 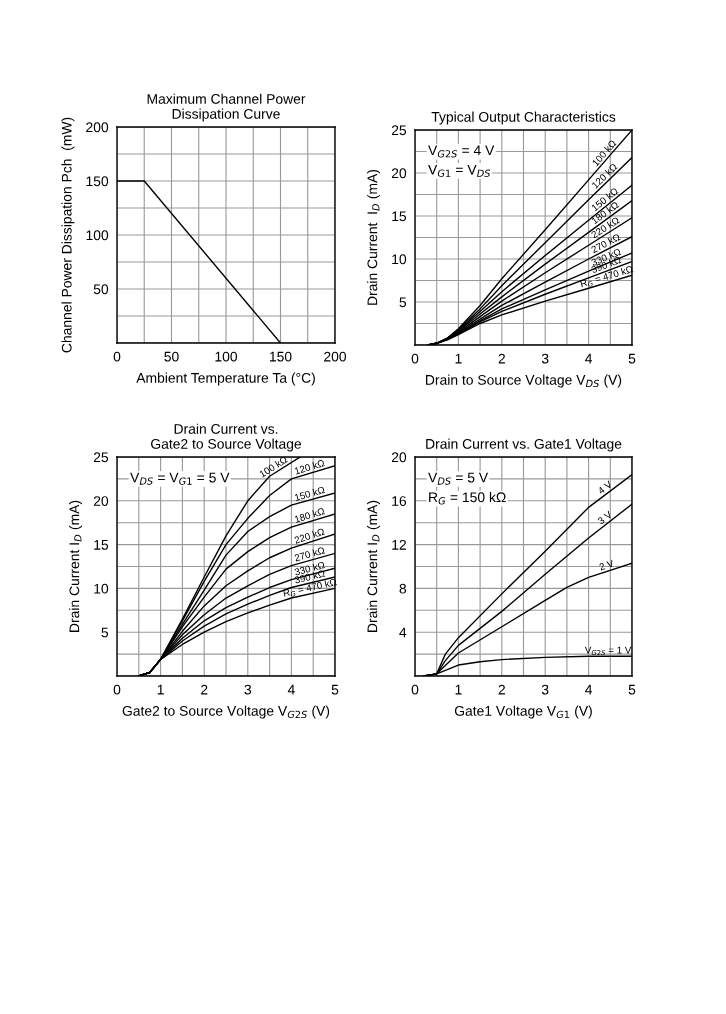 What do you see at coordinates (310, 493) in the screenshot?
I see `text: 150 kΩ` at bounding box center [310, 493].